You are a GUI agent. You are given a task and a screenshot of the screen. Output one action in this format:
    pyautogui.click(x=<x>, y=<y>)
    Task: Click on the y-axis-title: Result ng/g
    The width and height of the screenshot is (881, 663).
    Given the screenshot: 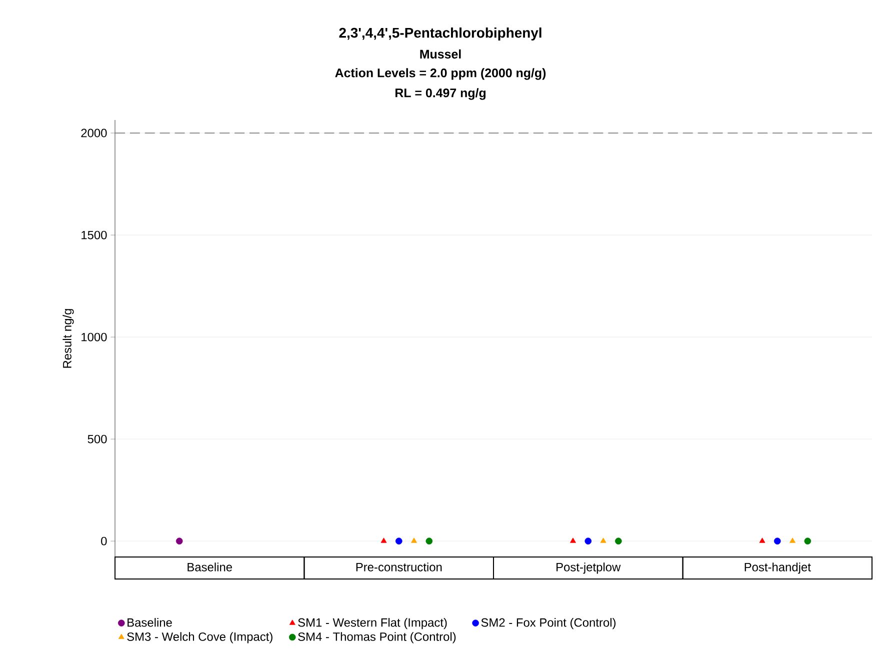 What is the action you would take?
    pyautogui.click(x=68, y=338)
    